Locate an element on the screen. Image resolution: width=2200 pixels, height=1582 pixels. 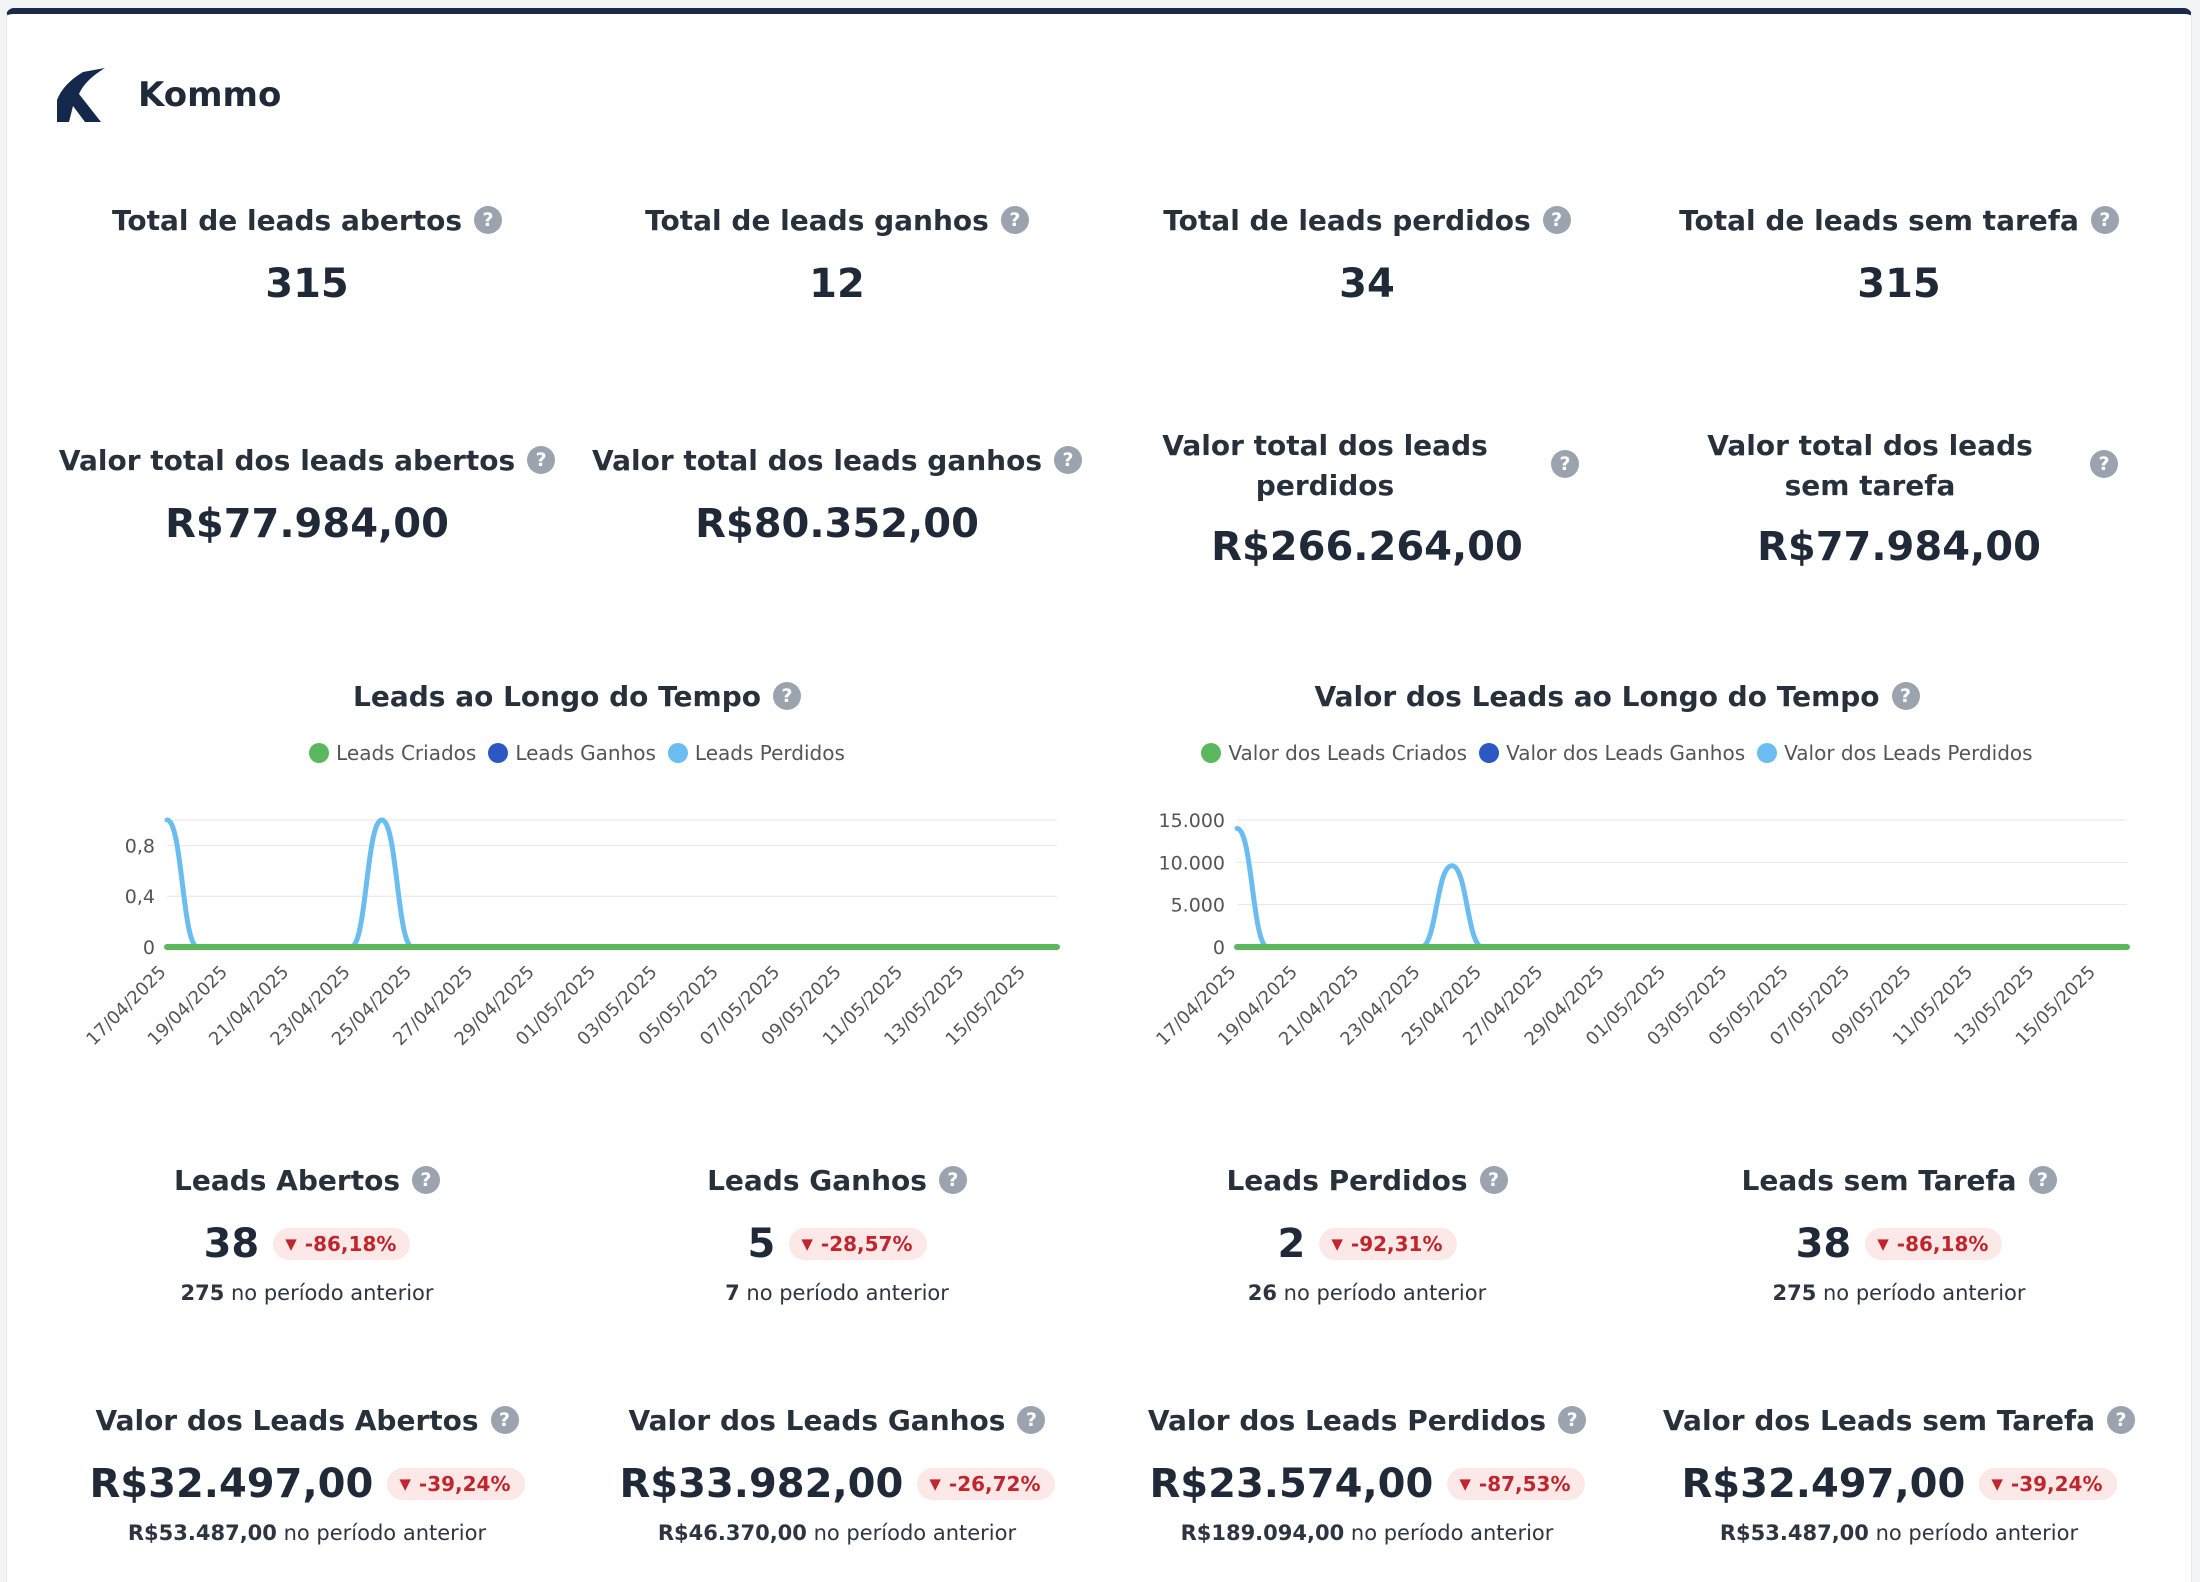
brand-name: Kommo is located at coordinates (210, 95).